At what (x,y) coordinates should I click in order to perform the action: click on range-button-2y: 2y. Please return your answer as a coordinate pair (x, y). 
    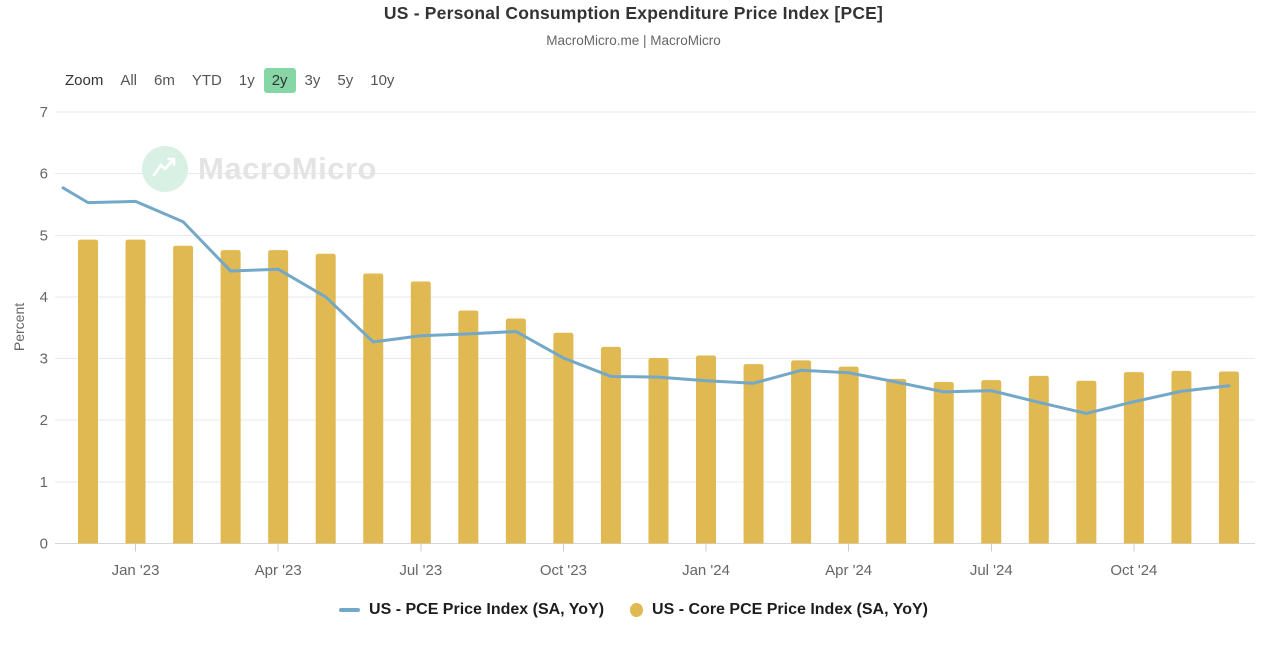
    Looking at the image, I should click on (279, 80).